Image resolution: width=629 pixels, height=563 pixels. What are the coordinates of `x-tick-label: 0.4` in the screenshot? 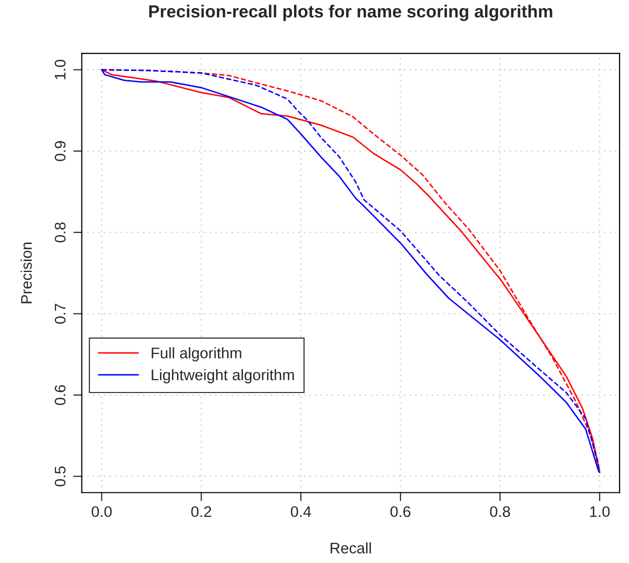 It's located at (301, 512).